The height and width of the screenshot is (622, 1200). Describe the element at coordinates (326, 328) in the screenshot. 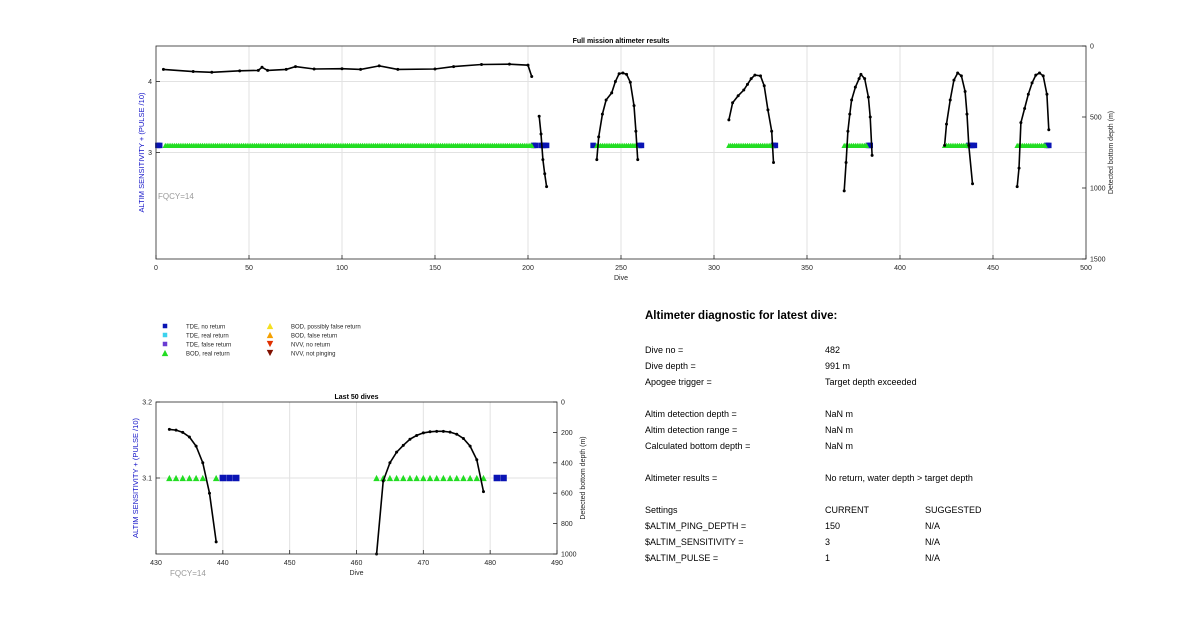

I see `legend-label: BOD, possibly false return` at that location.